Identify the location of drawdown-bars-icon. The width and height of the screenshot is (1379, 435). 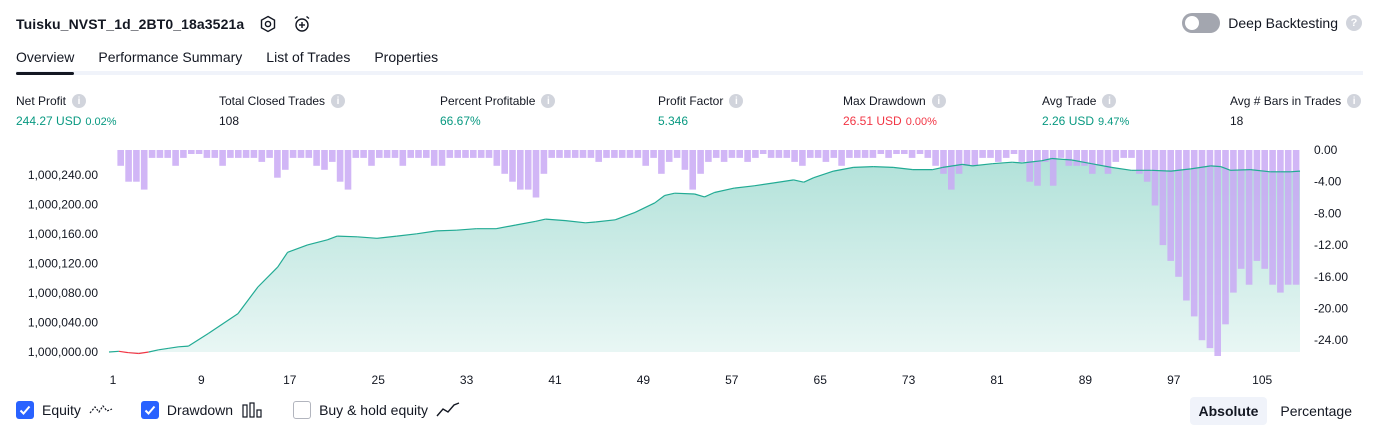
(252, 410).